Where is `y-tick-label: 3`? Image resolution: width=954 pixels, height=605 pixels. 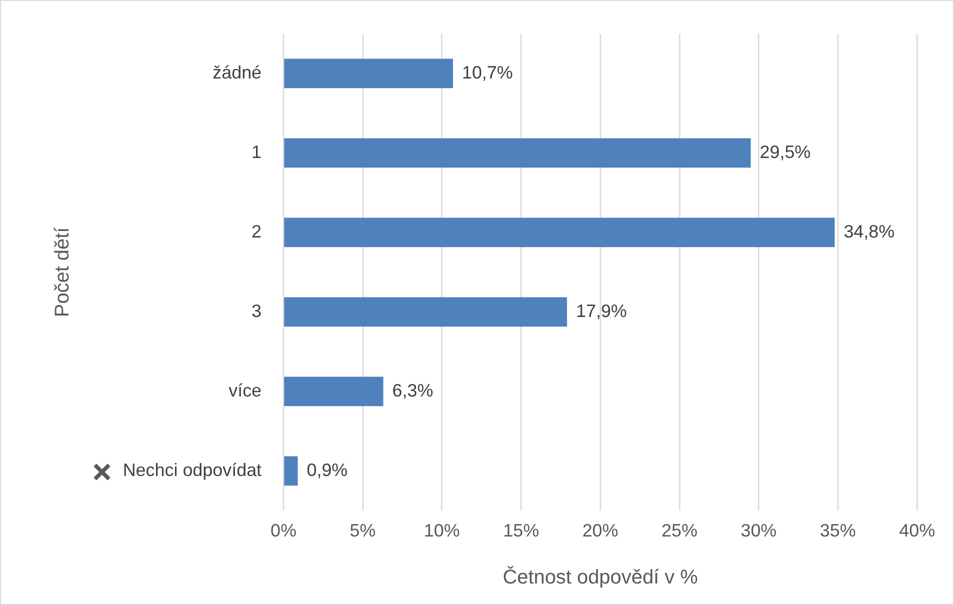 y-tick-label: 3 is located at coordinates (257, 310).